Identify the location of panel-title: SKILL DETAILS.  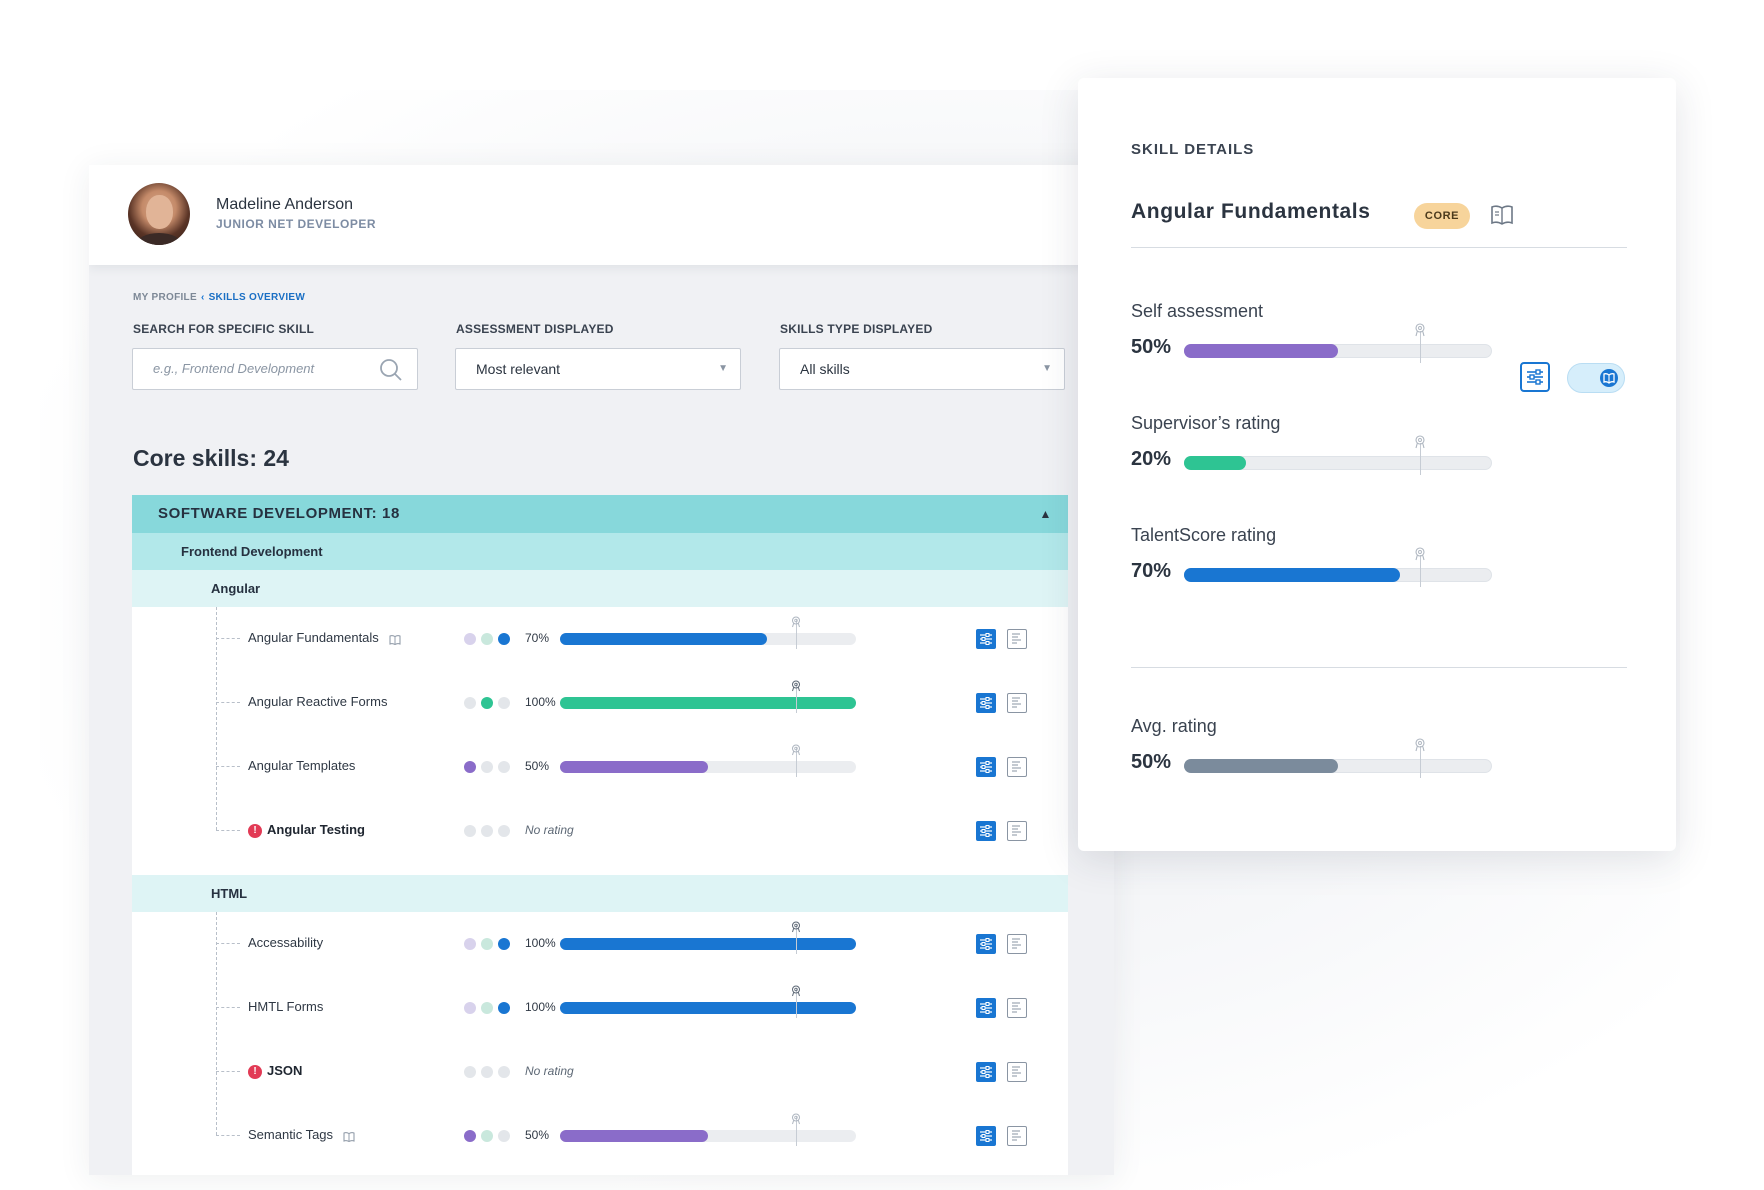
(1193, 149).